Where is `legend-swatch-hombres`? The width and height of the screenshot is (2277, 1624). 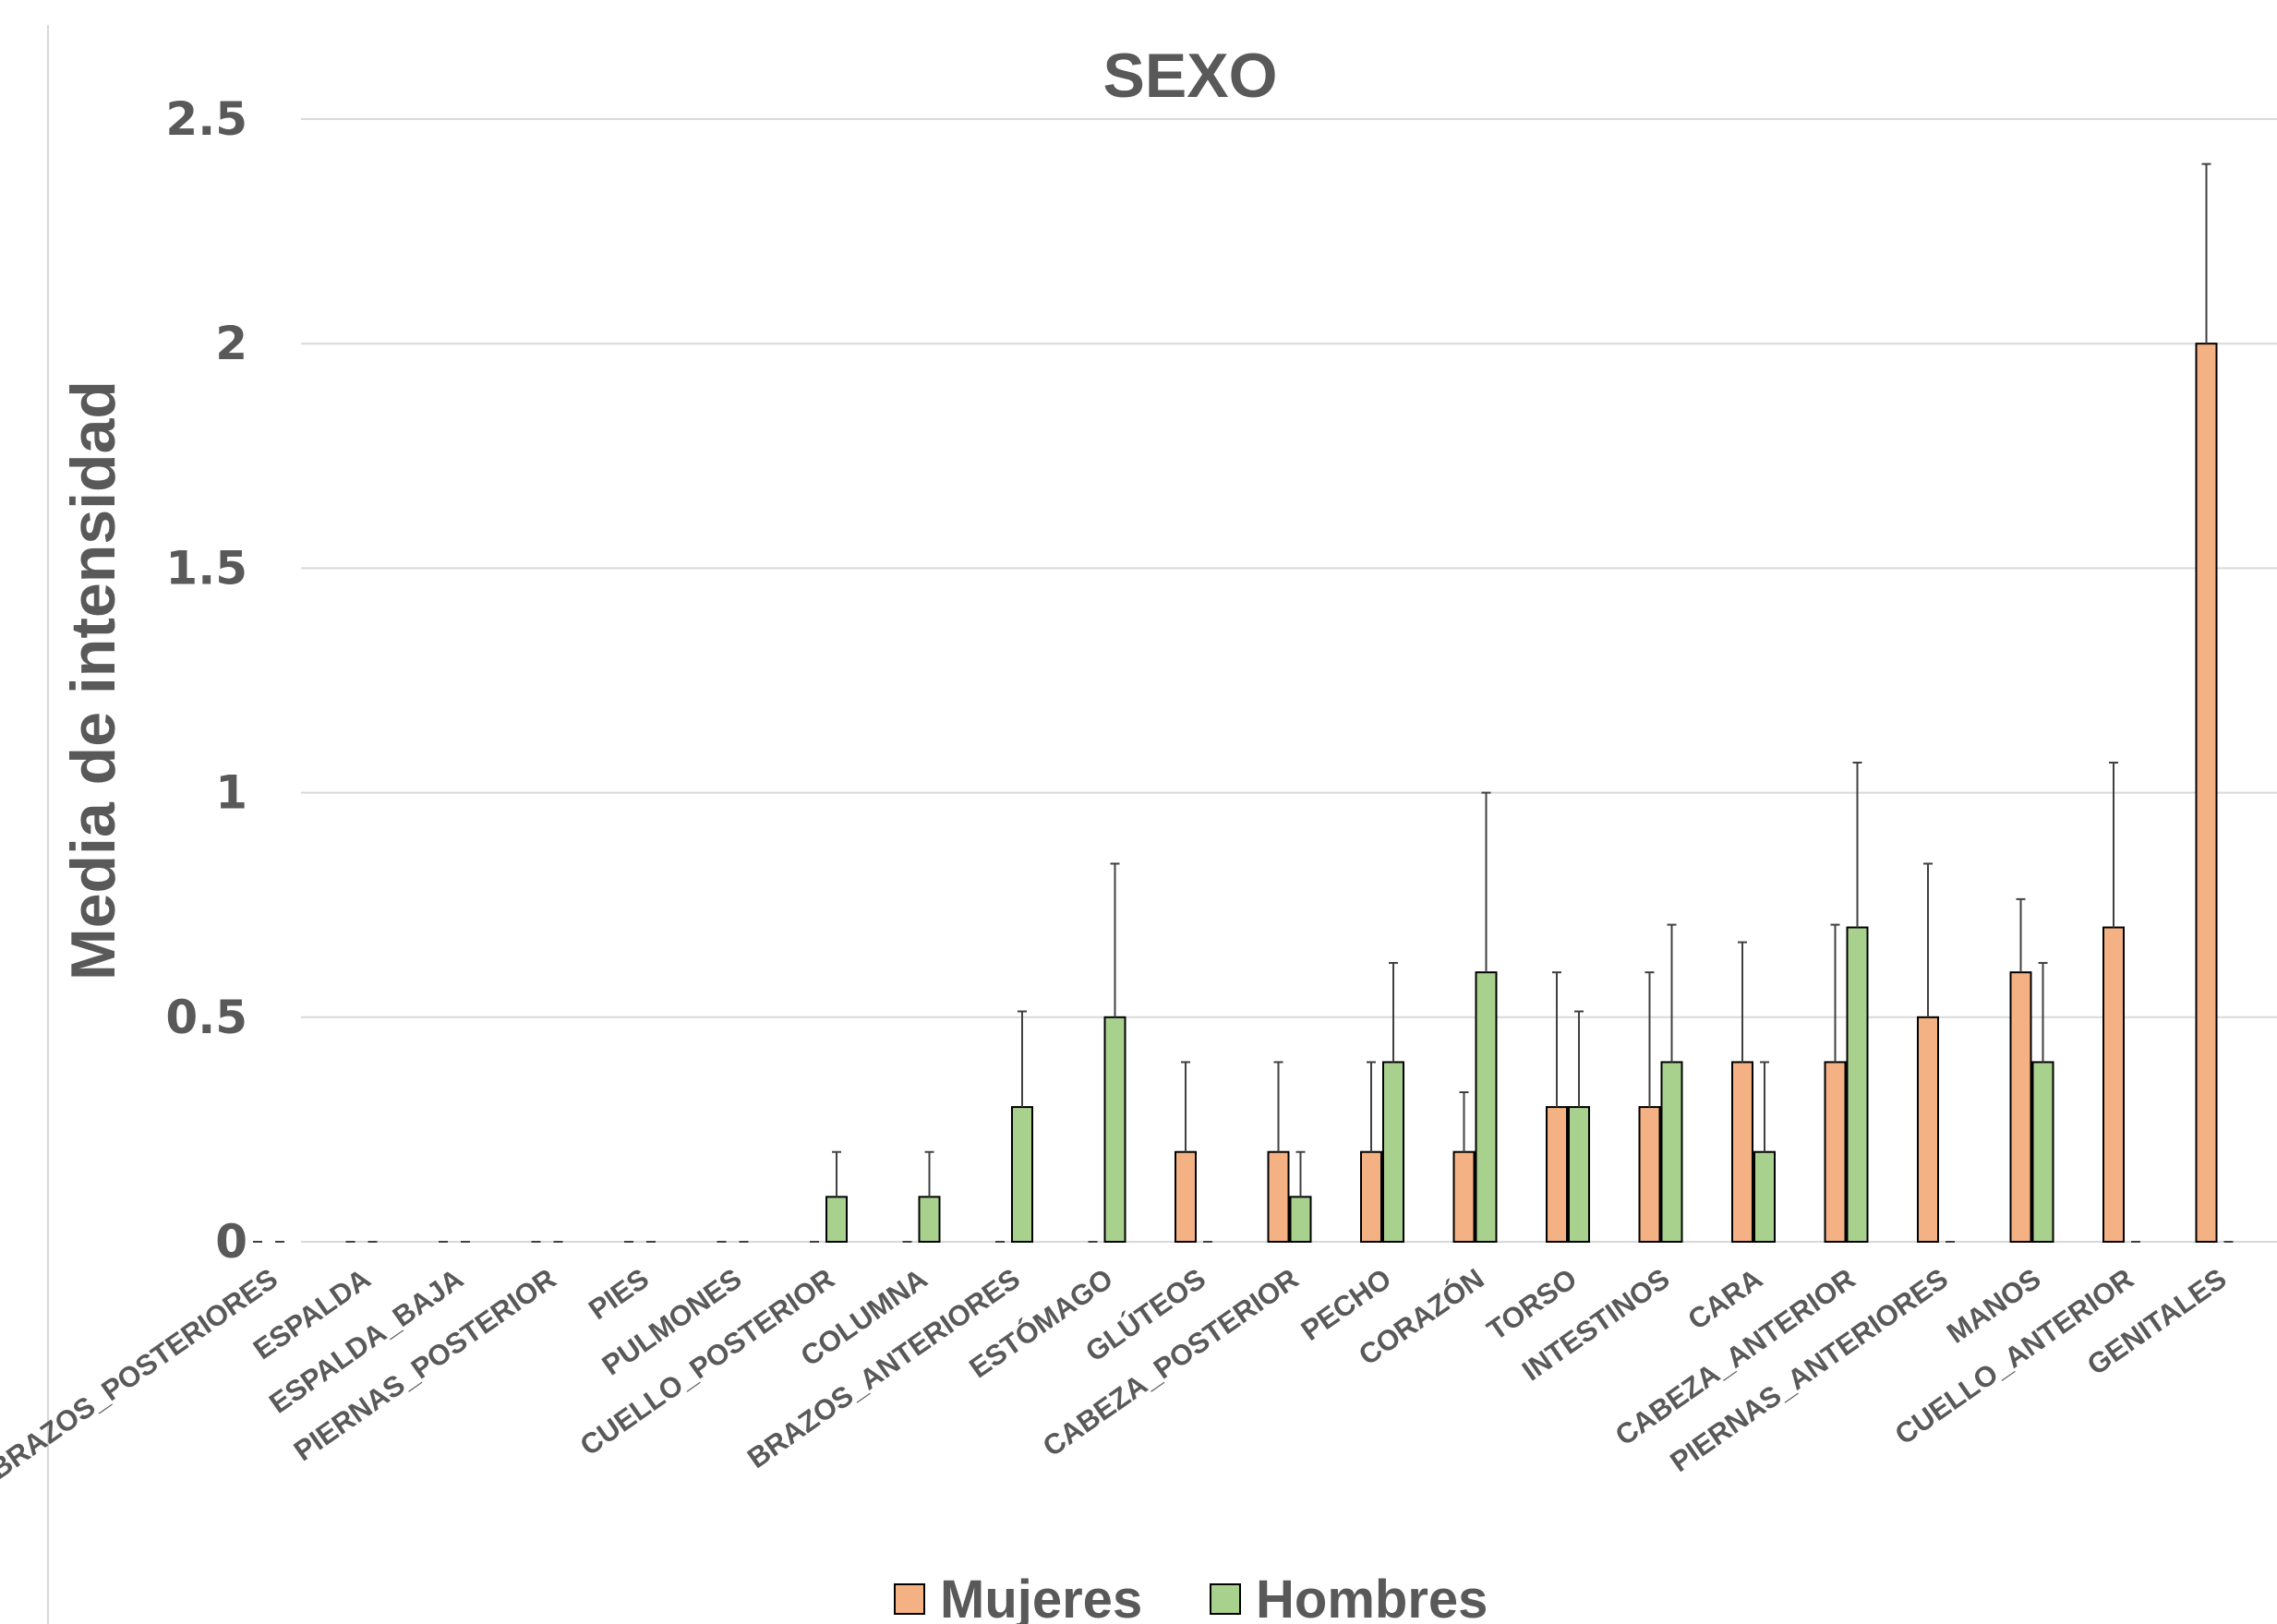
legend-swatch-hombres is located at coordinates (1225, 1599).